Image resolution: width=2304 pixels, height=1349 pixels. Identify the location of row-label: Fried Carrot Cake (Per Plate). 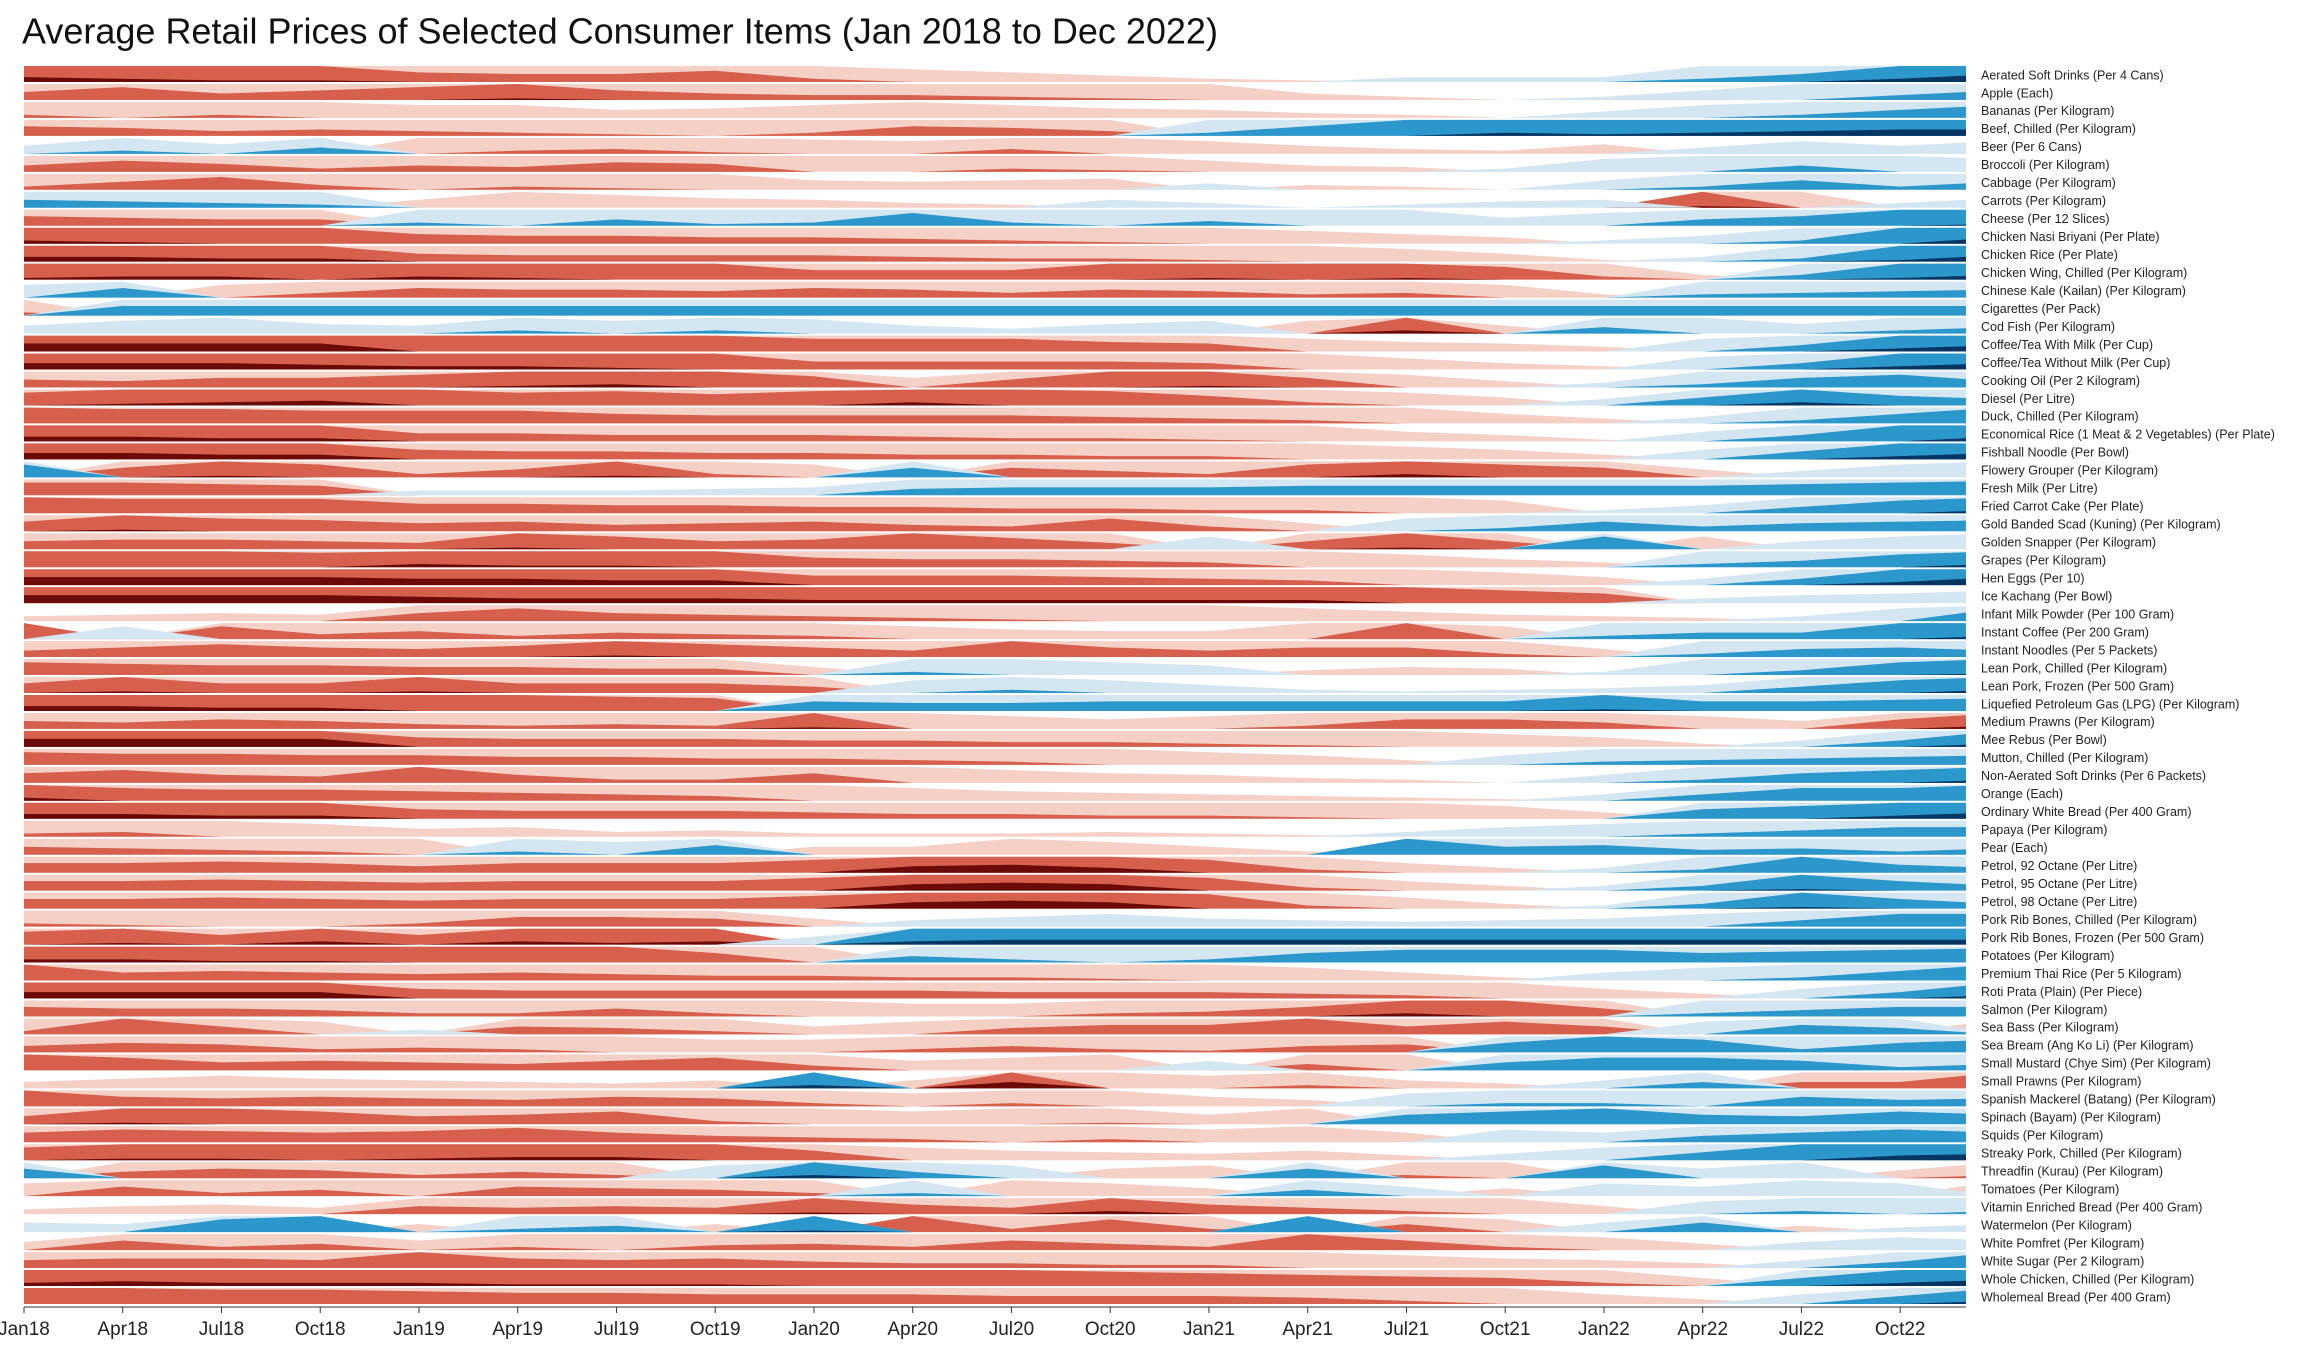
(2062, 507).